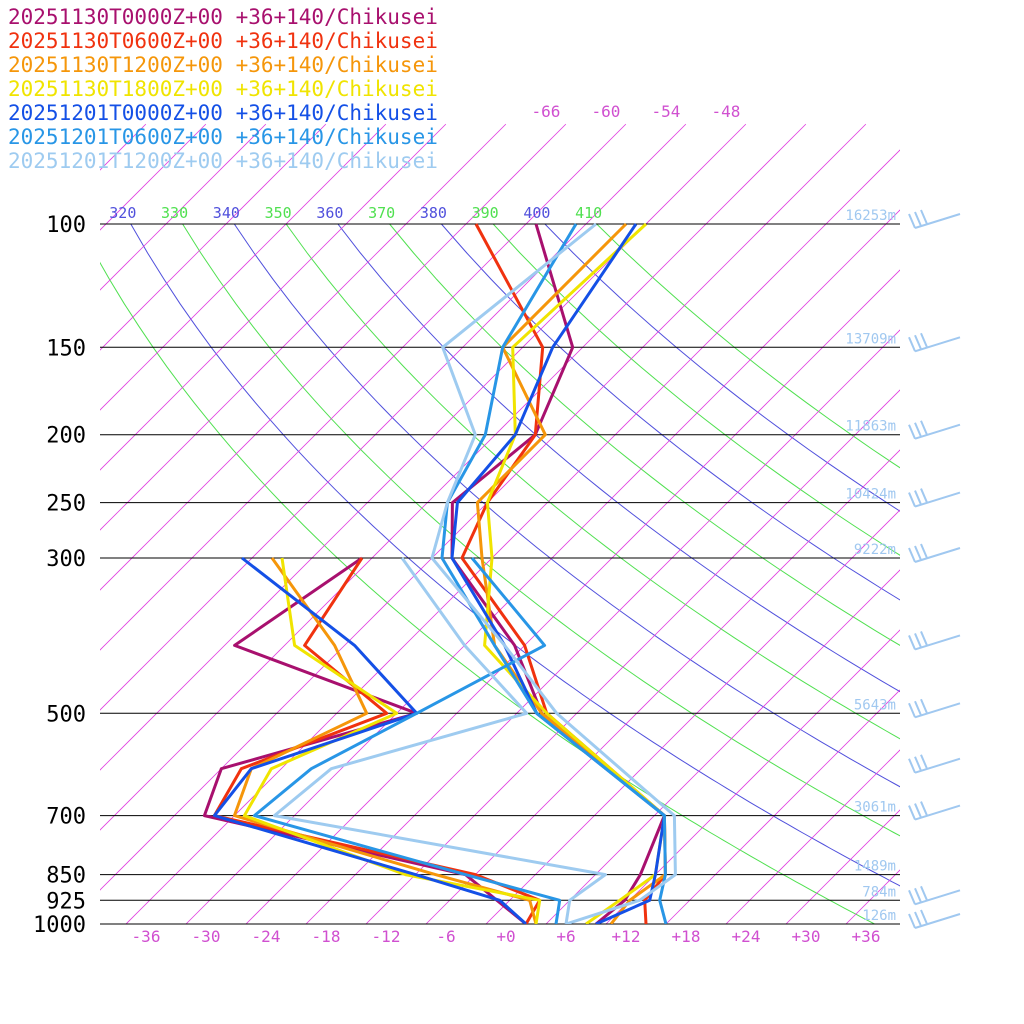 This screenshot has height=1024, width=1024. What do you see at coordinates (505, 936) in the screenshot?
I see `x-tick-label: +0` at bounding box center [505, 936].